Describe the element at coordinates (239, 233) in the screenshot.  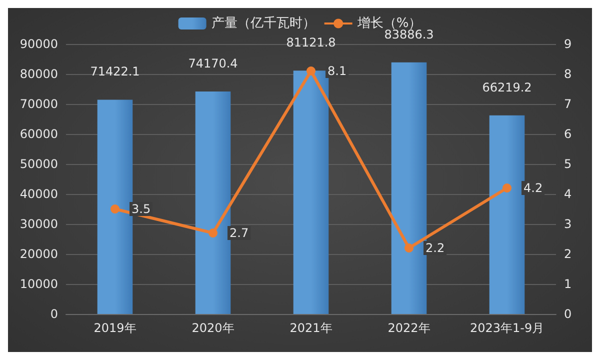
I see `data-label: 2.7` at that location.